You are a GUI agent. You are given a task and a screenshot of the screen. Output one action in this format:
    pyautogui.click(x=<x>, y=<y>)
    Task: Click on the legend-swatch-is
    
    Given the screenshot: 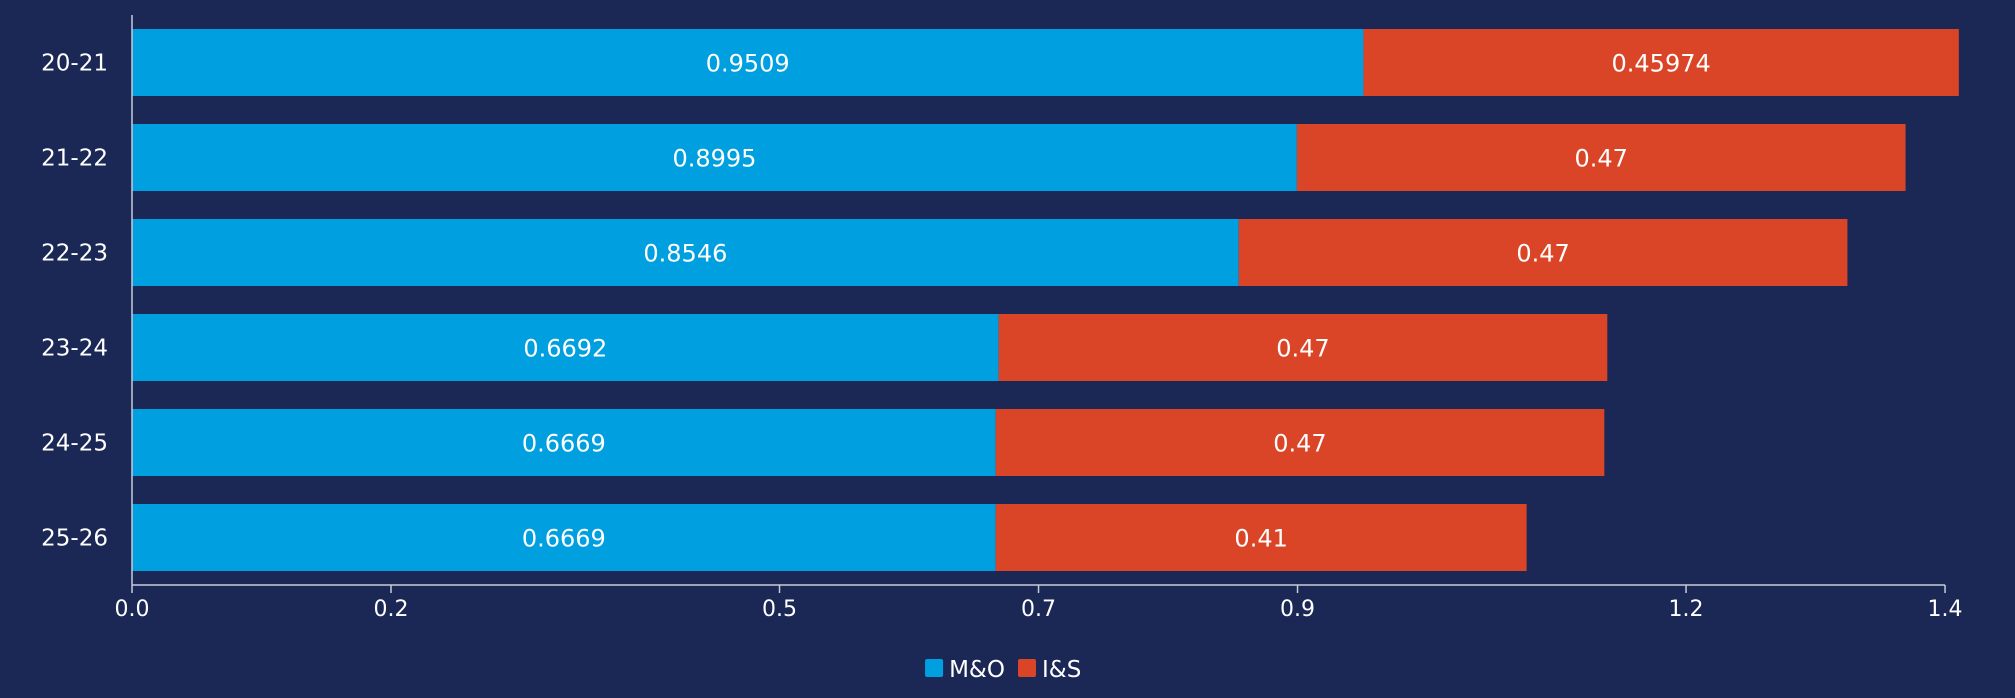 What is the action you would take?
    pyautogui.click(x=1027, y=668)
    